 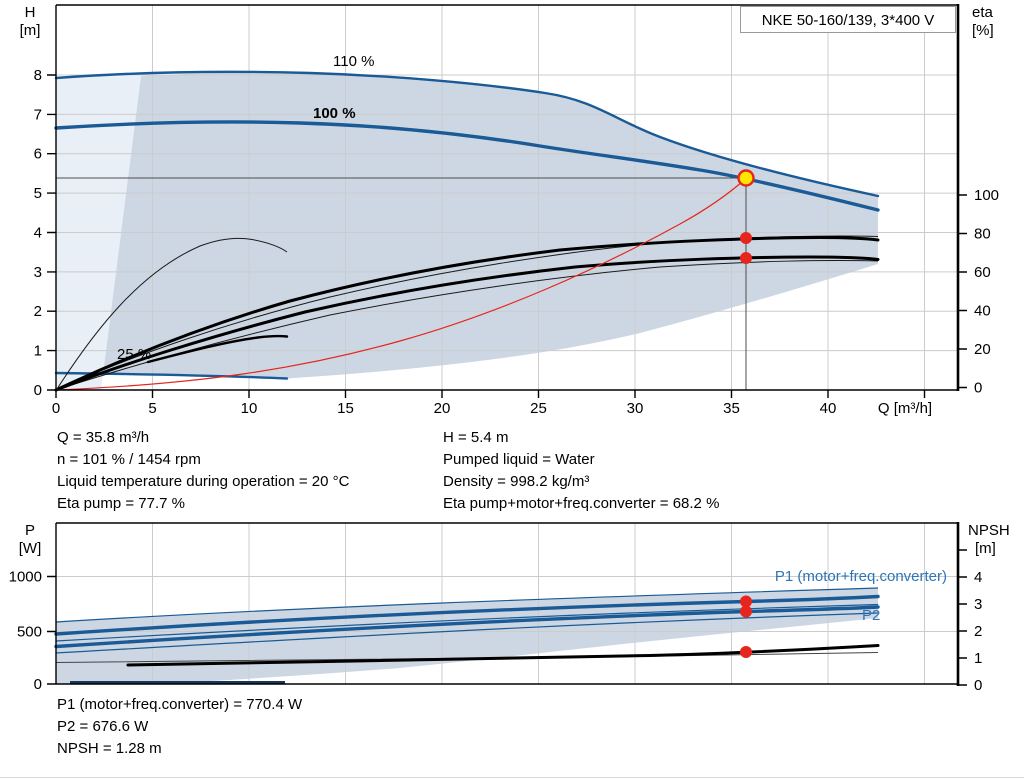 What do you see at coordinates (217, 349) in the screenshot?
I see `eta-25pct-curve` at bounding box center [217, 349].